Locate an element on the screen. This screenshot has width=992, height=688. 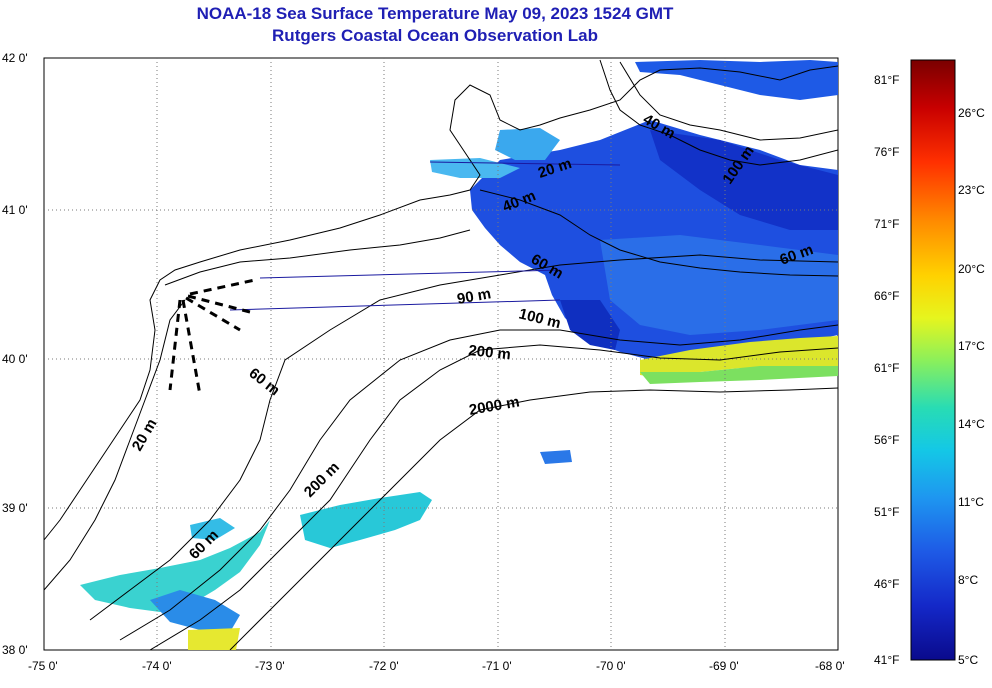
lon-label: -74 0' is located at coordinates (157, 666).